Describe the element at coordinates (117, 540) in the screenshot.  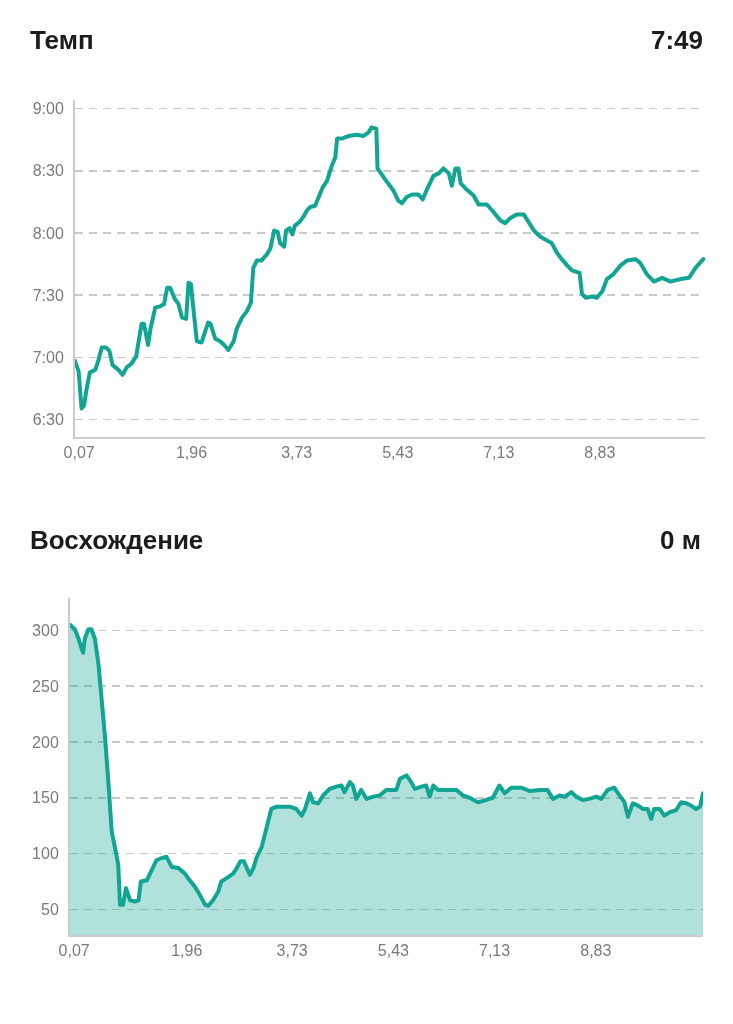
I see `chart-title: Восхождение` at that location.